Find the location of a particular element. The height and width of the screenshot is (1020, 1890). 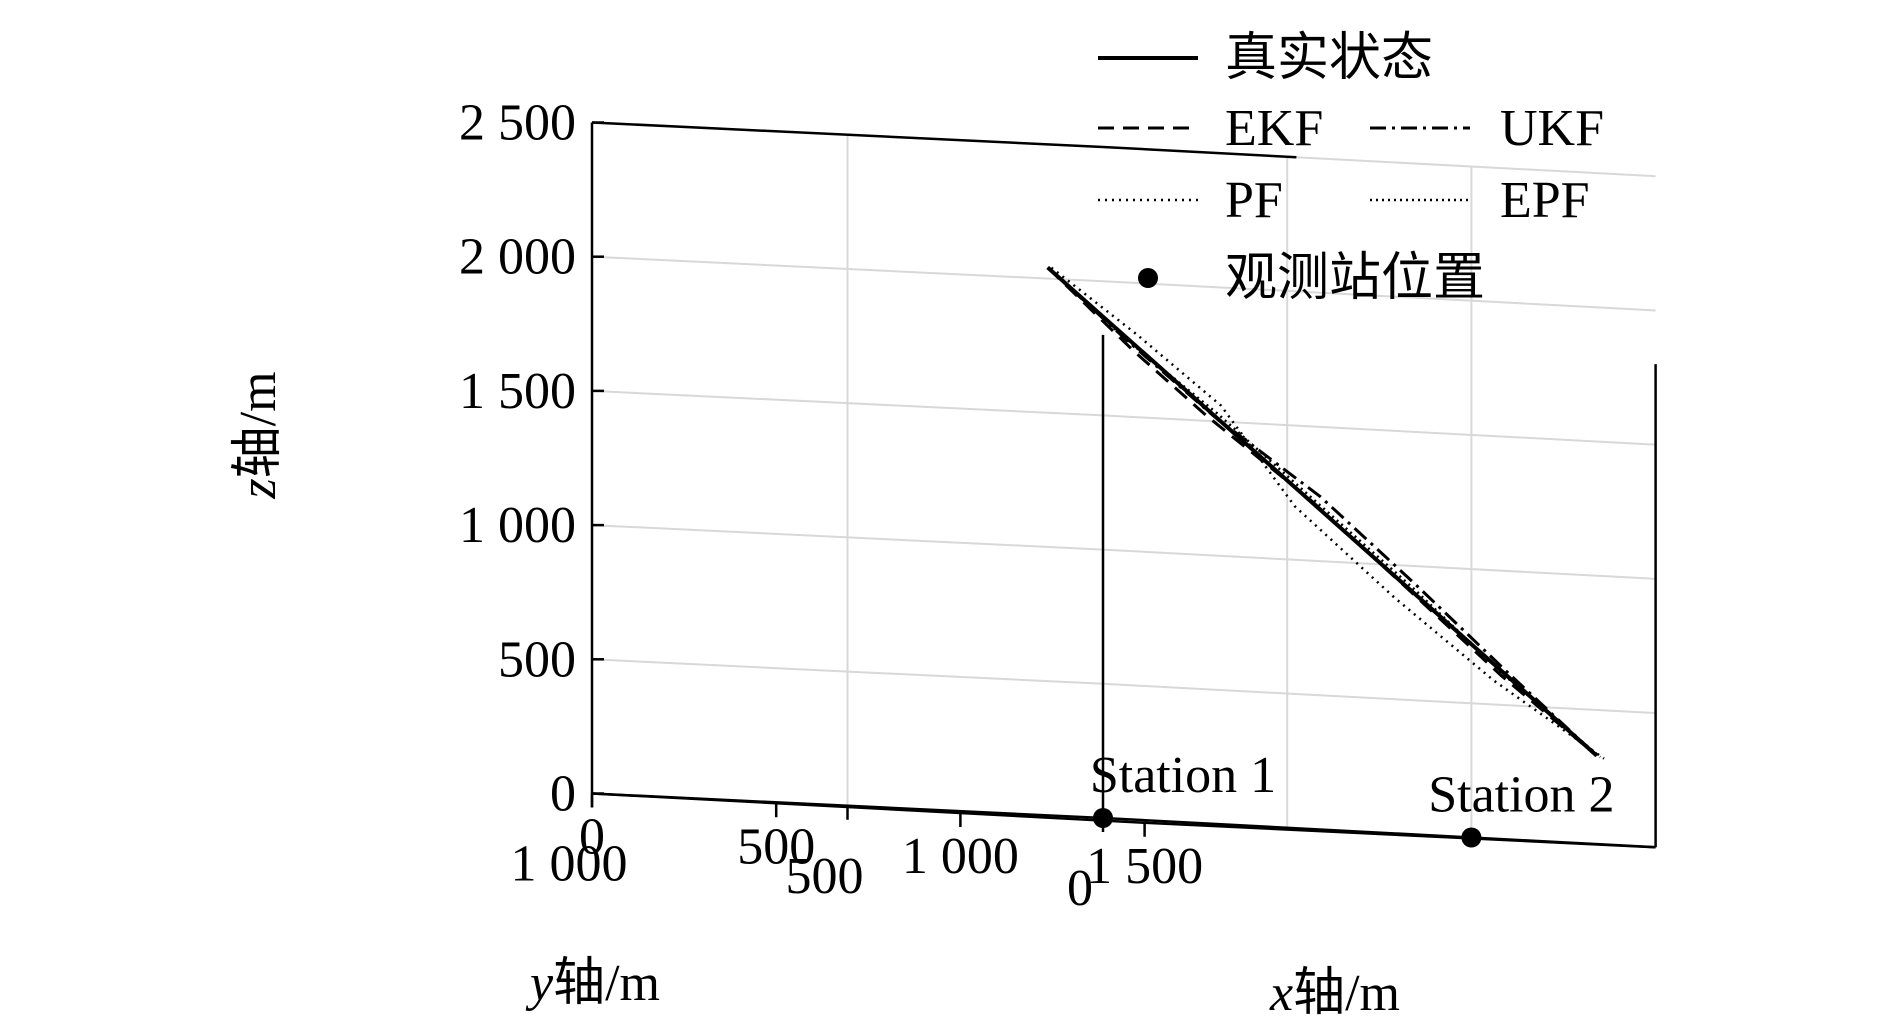

station-label: Station 1 is located at coordinates (1183, 775).